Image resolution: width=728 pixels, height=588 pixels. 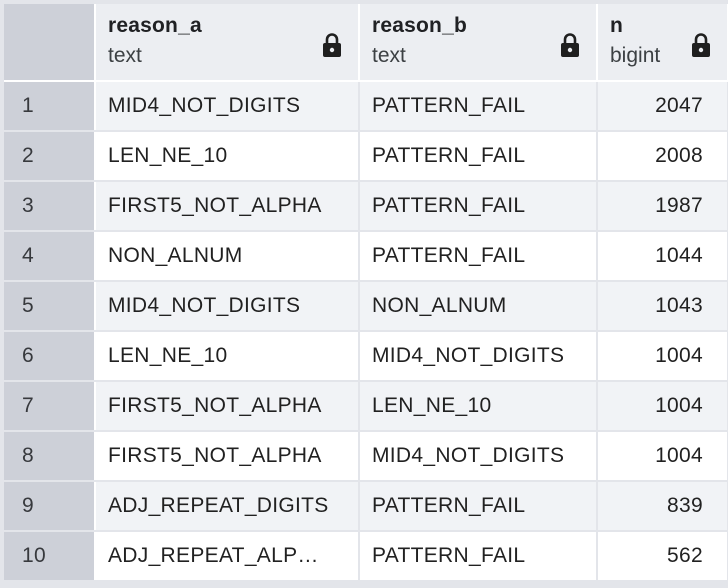 I want to click on table-row: 4 NON_ALNUM PATTERN_FAIL 1044, so click(x=366, y=256).